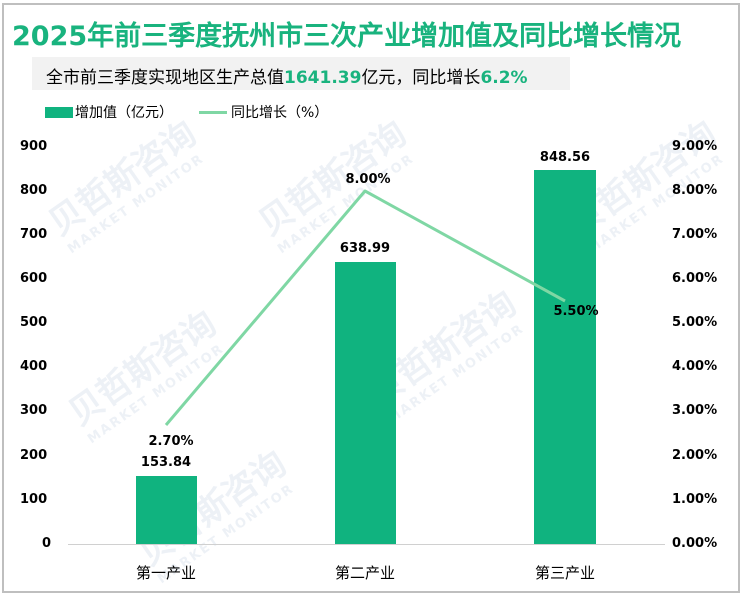 This screenshot has height=595, width=742. I want to click on bar-primary-industry, so click(166, 510).